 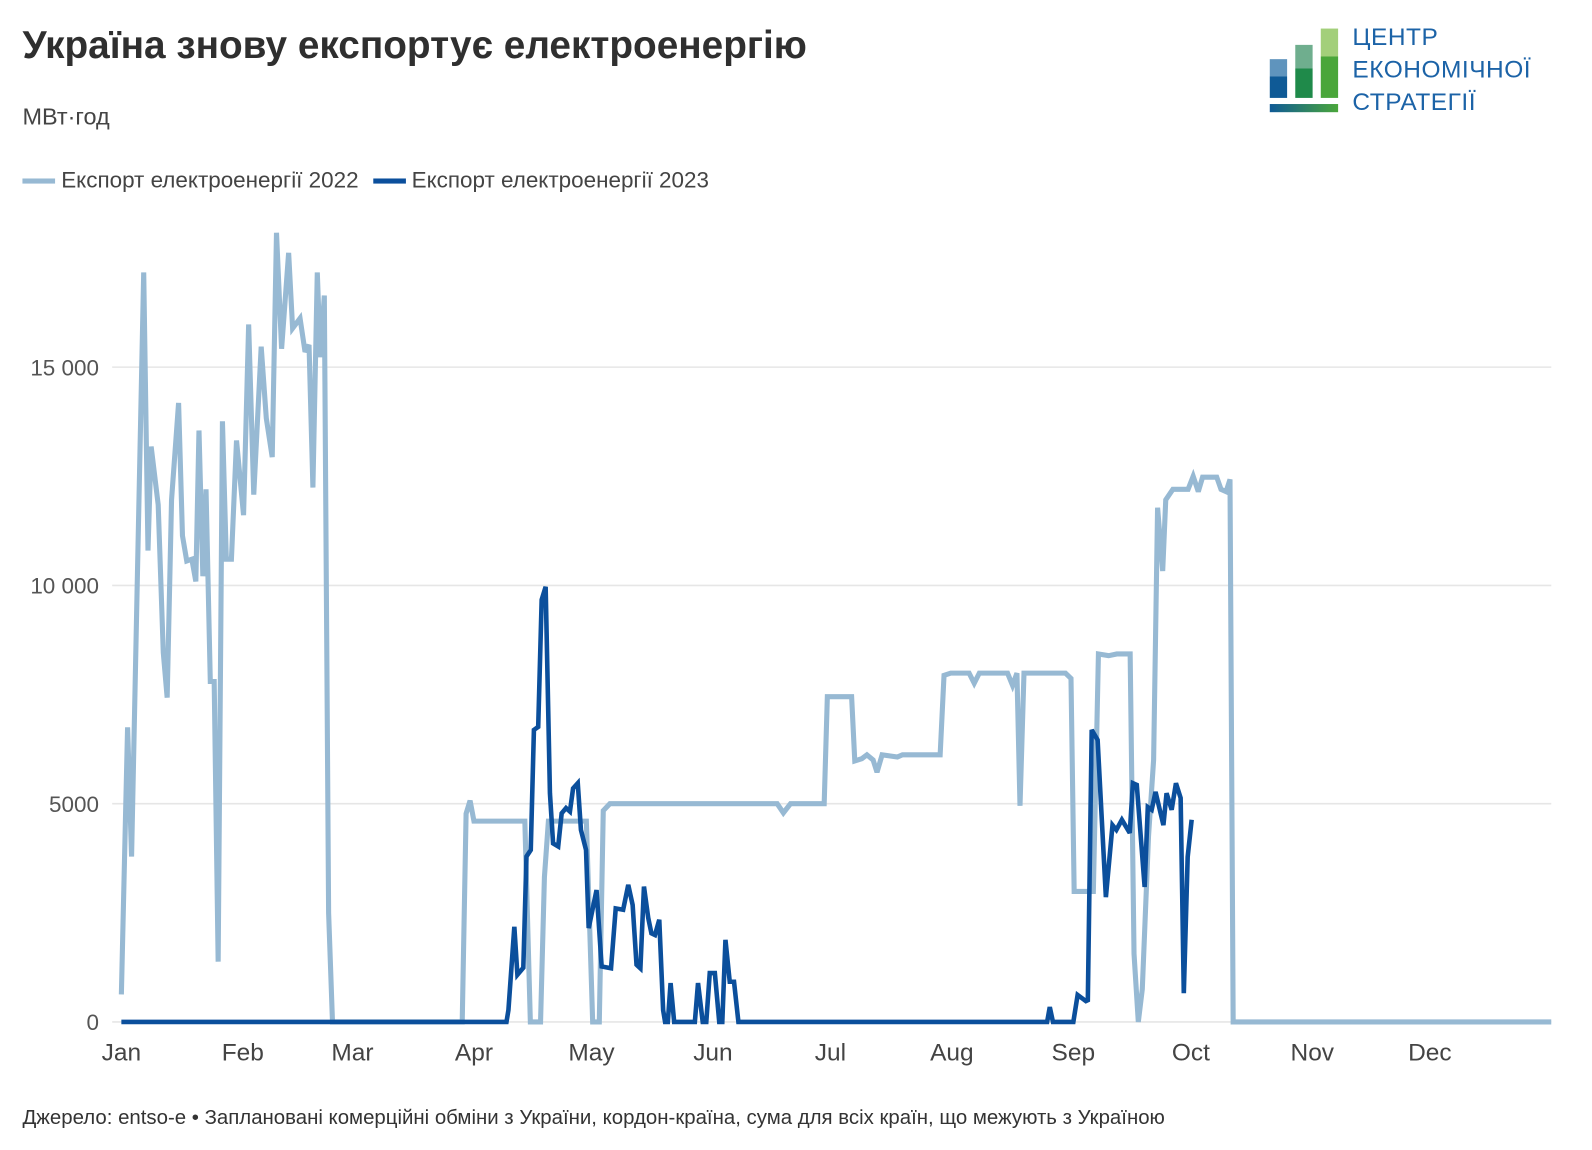 I want to click on legend-swatch-2022, so click(x=39, y=180).